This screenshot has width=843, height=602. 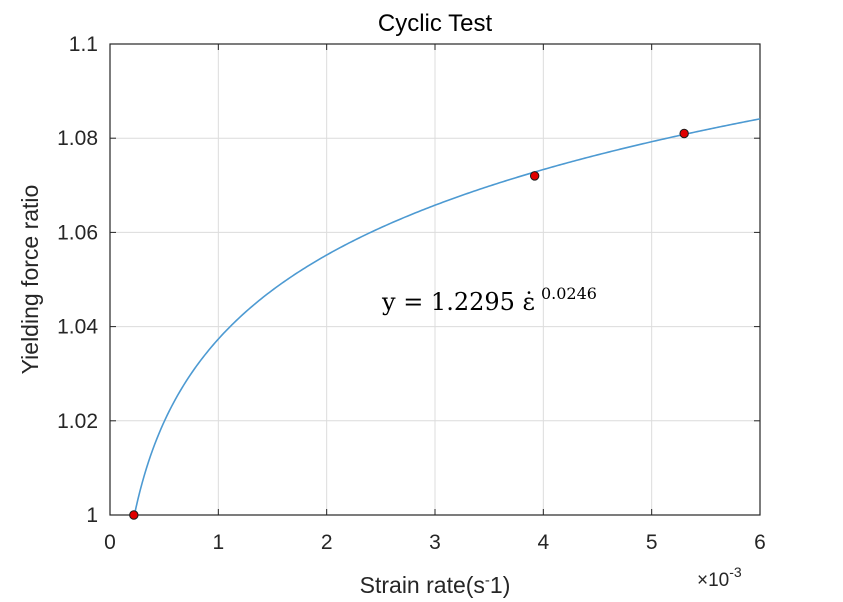 What do you see at coordinates (77, 327) in the screenshot?
I see `y-tick-label: 1.04` at bounding box center [77, 327].